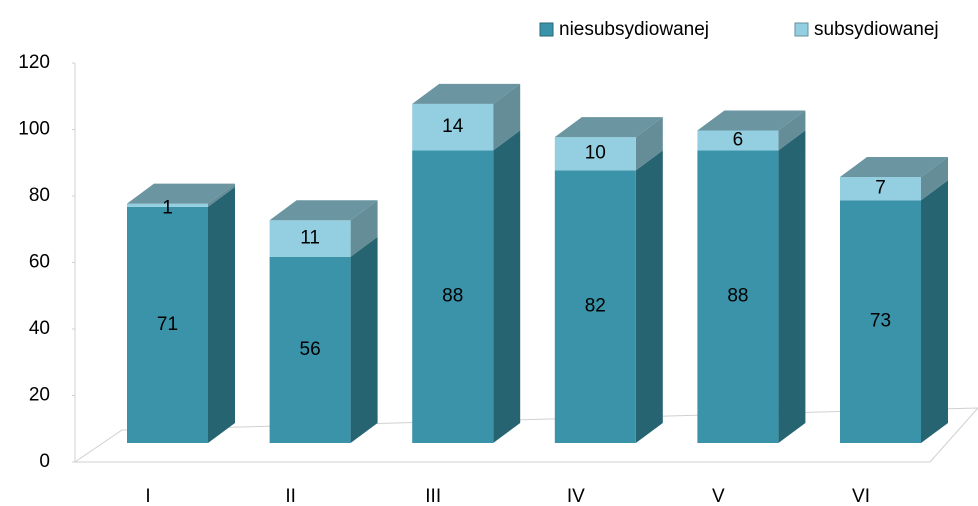 Image resolution: width=978 pixels, height=506 pixels. I want to click on data-label: 71, so click(167, 324).